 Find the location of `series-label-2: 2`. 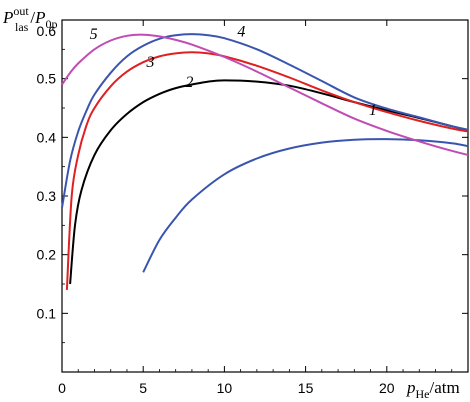

series-label-2: 2 is located at coordinates (189, 82).